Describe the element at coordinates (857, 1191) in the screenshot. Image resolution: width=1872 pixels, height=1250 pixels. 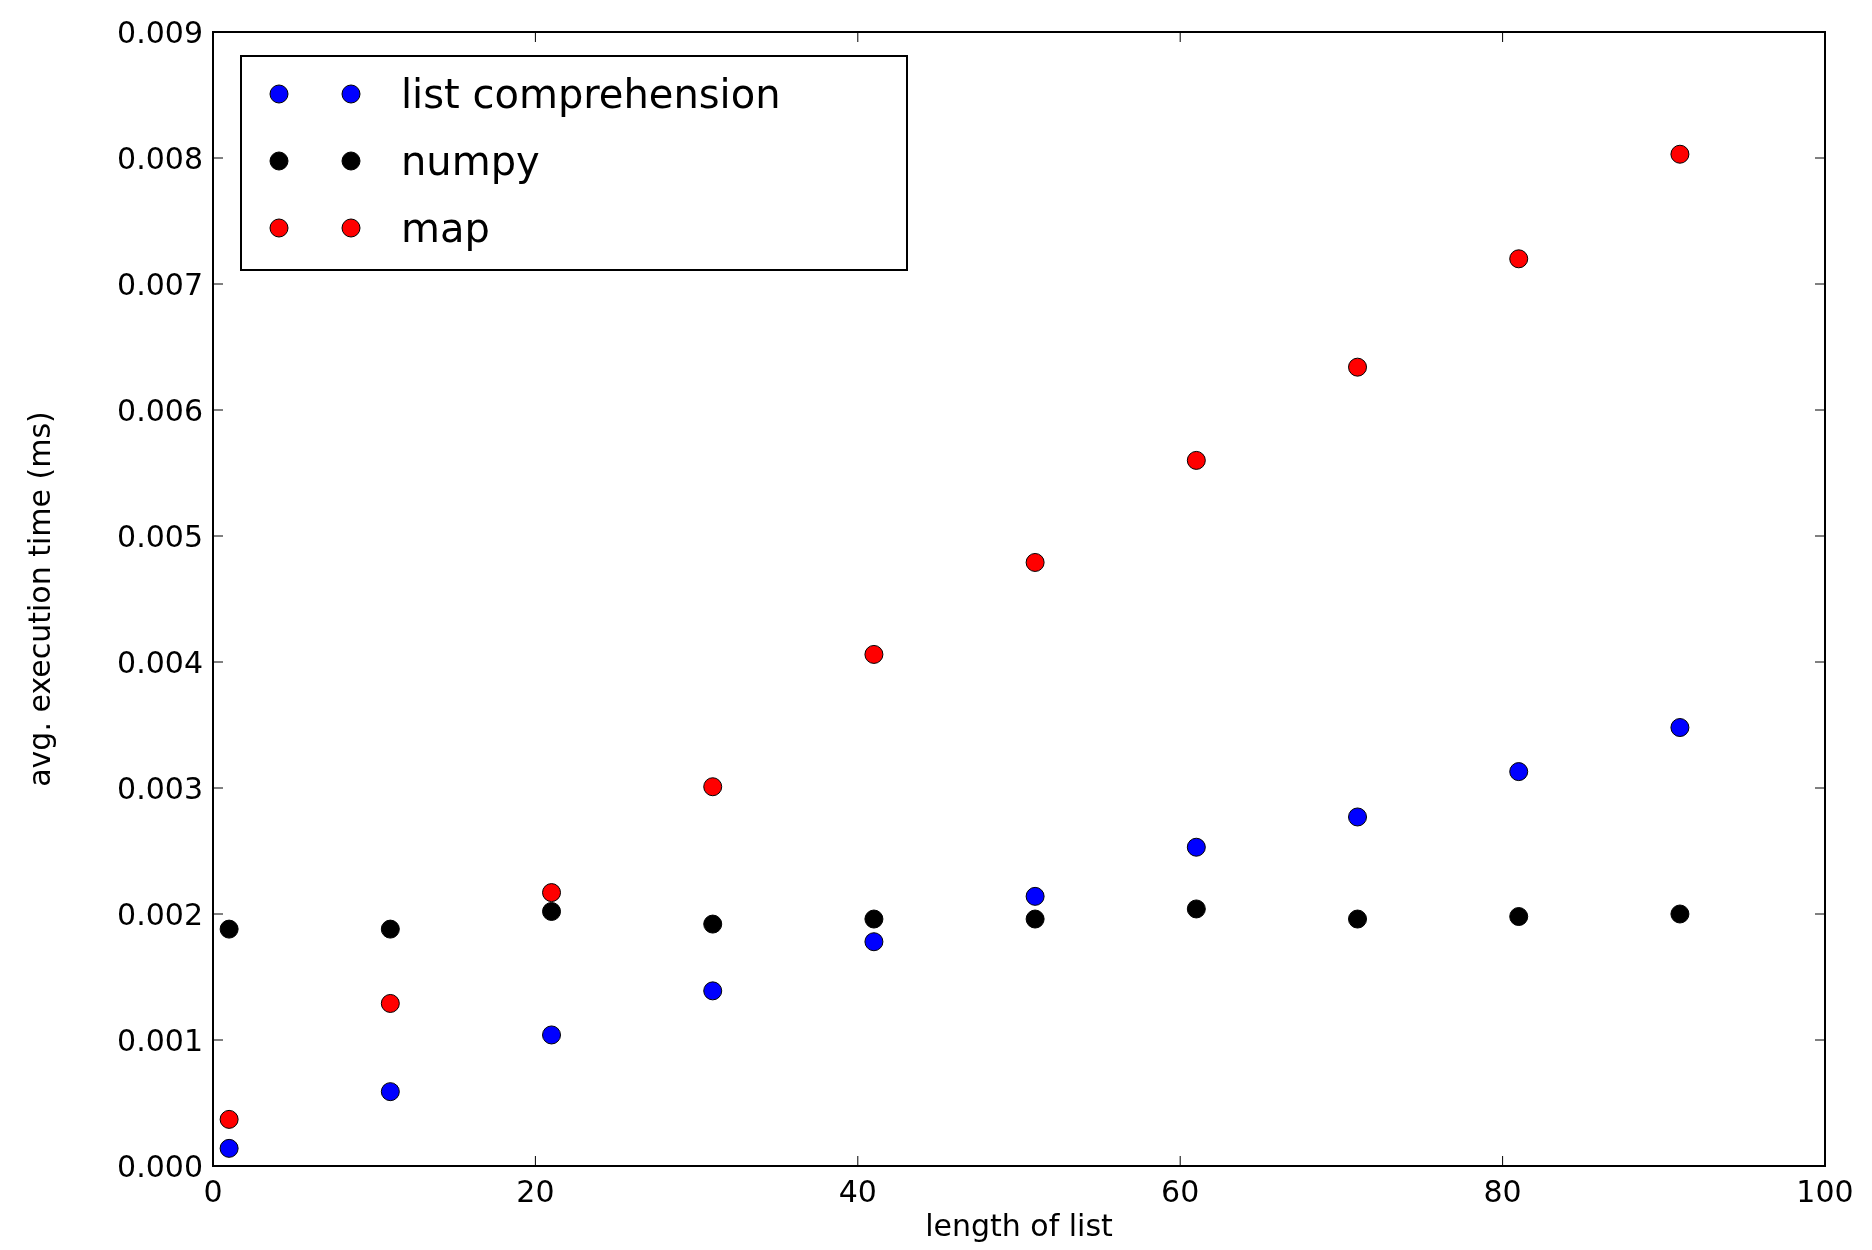
I see `x-tick-label: 40` at that location.